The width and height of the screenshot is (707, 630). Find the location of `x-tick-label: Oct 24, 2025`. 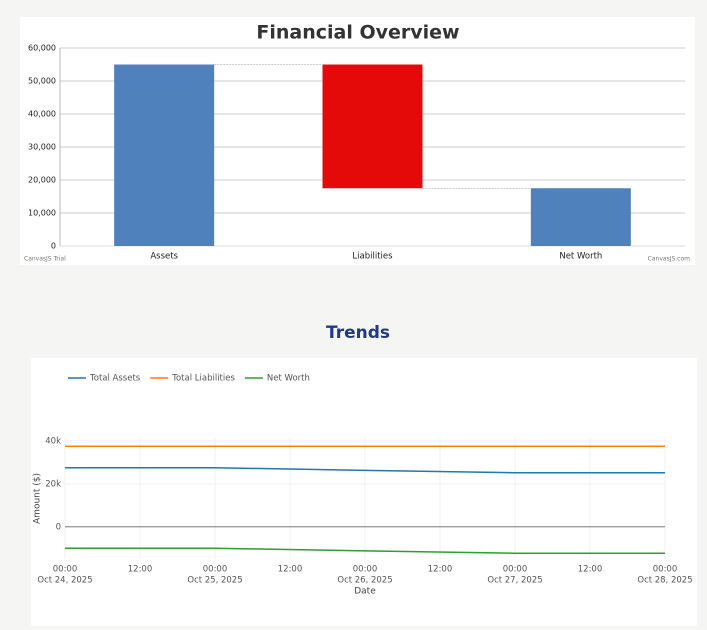

x-tick-label: Oct 24, 2025 is located at coordinates (64, 581).